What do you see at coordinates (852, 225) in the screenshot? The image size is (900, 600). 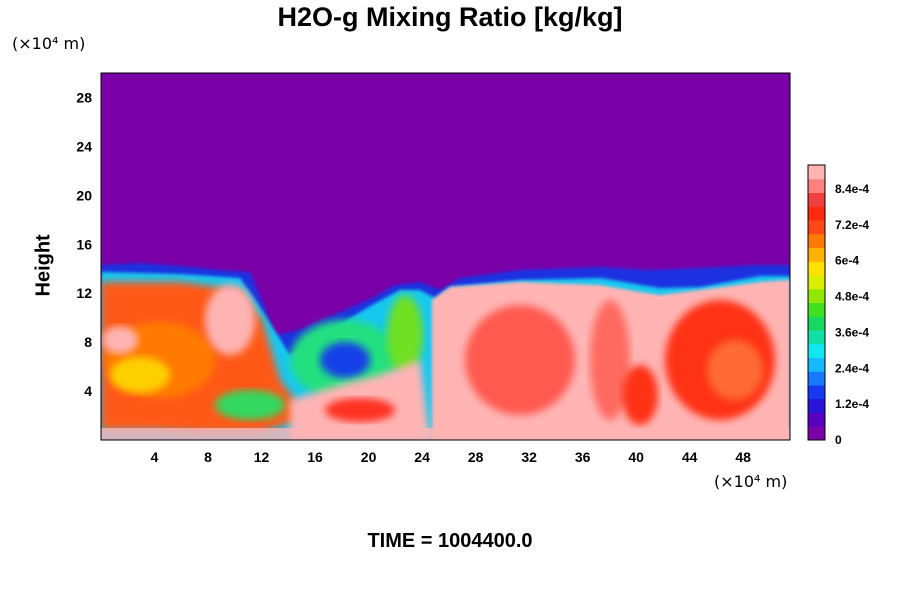 I see `colorbar-tick-label: 7.2e-4` at bounding box center [852, 225].